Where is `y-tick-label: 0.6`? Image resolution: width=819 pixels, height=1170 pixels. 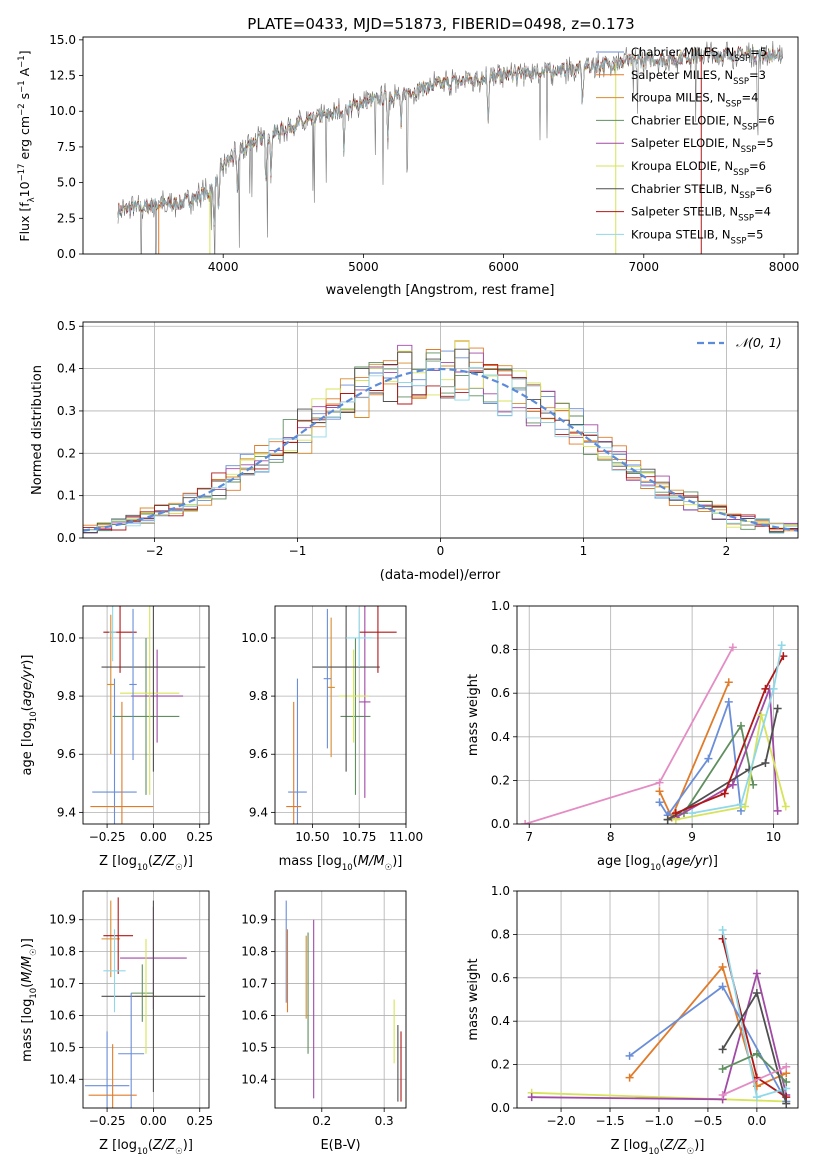 y-tick-label: 0.6 is located at coordinates (500, 693).